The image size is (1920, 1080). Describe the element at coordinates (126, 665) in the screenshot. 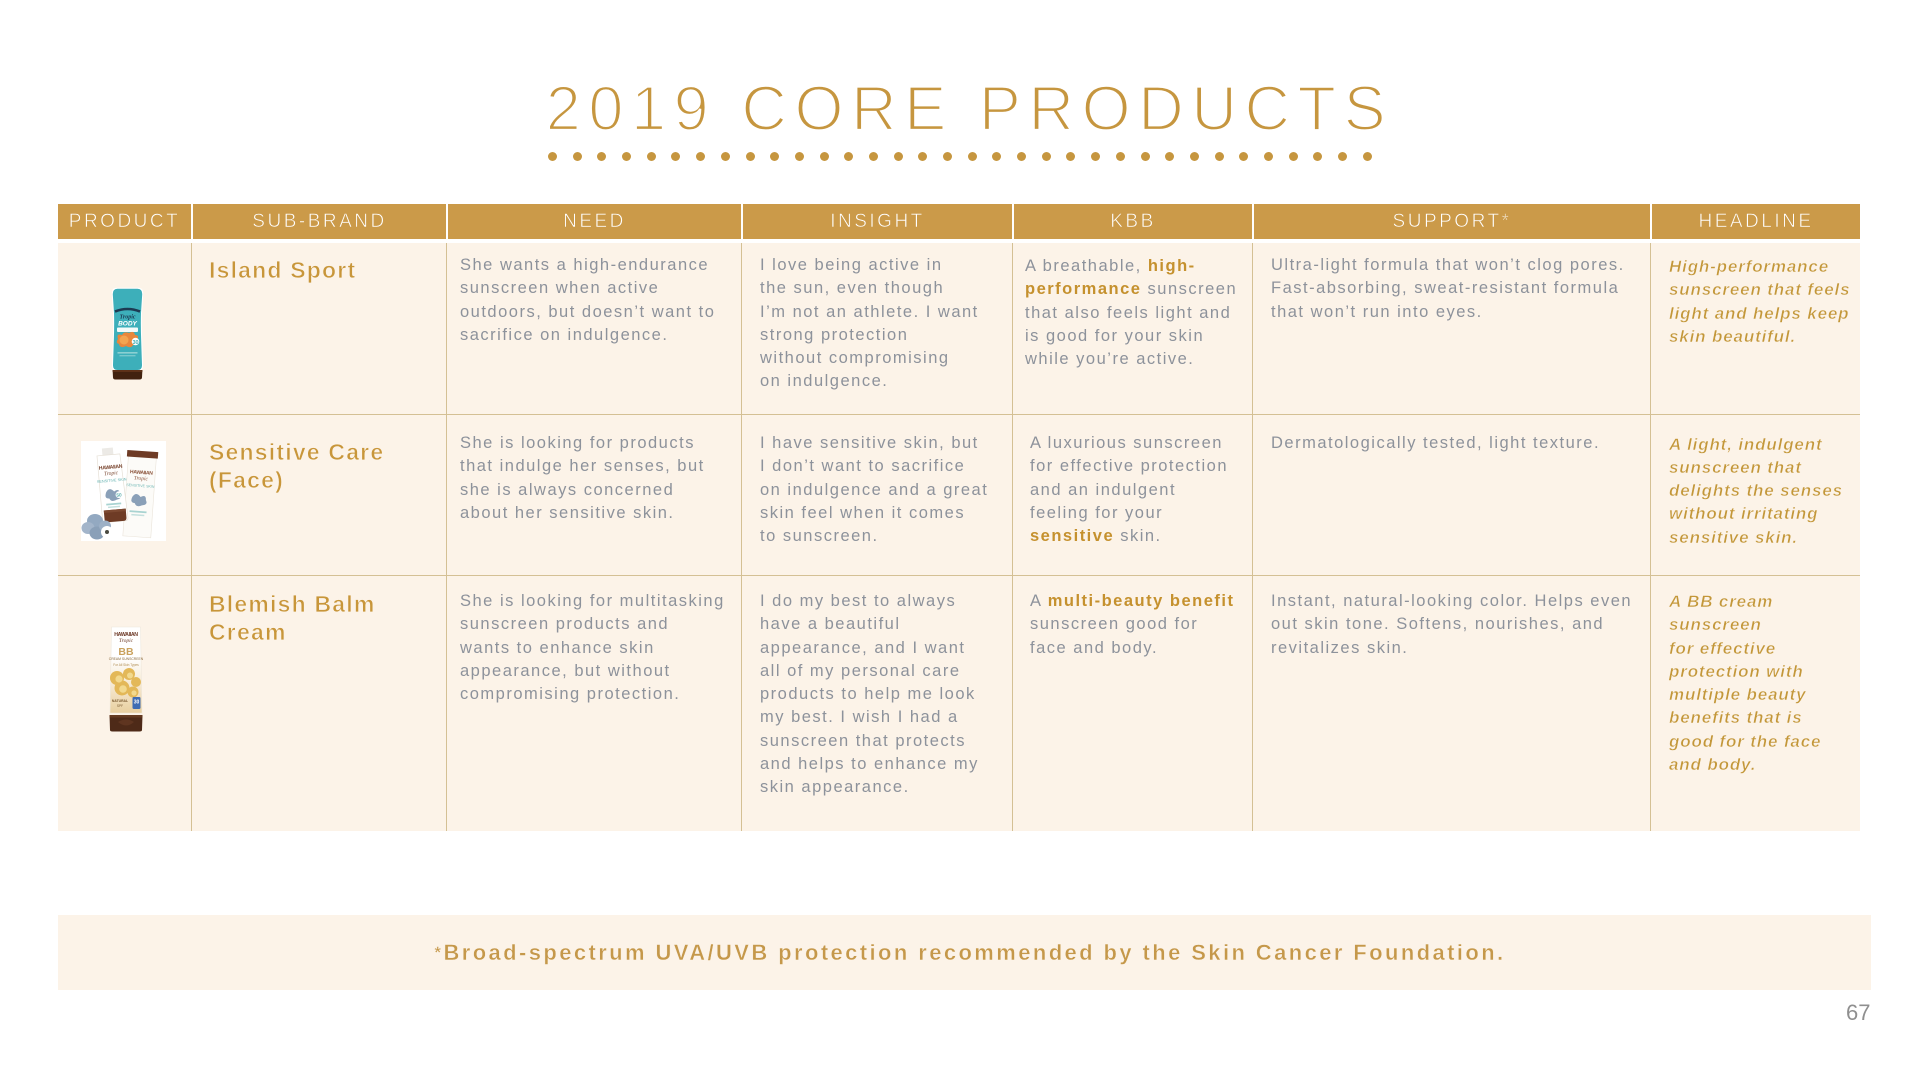

I see `svg-text: For All Skin Types` at that location.